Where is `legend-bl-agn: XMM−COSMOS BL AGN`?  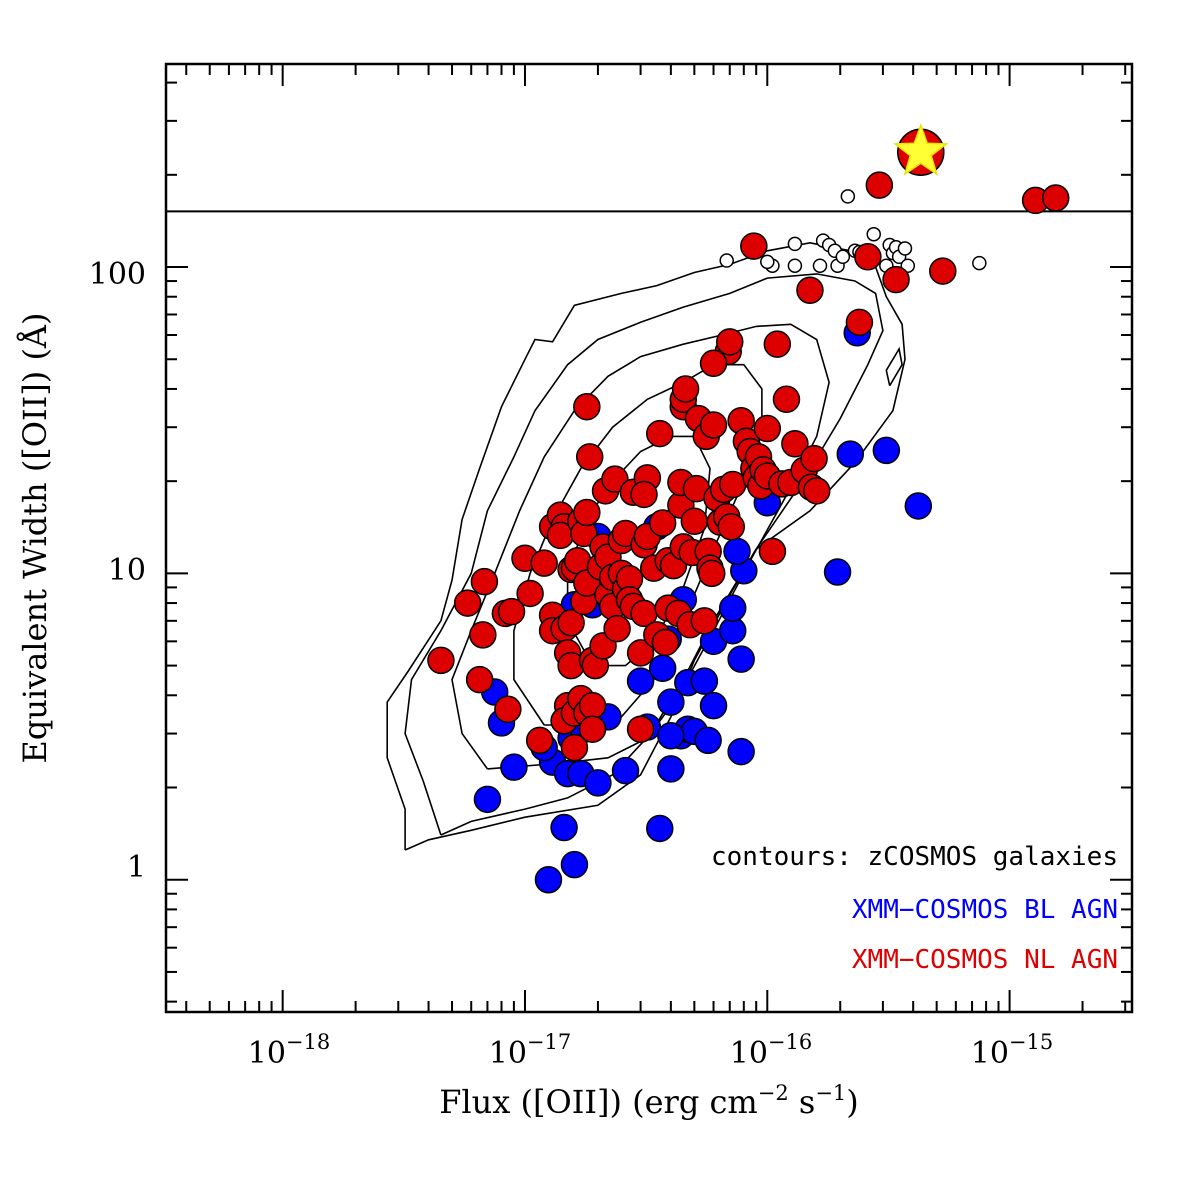 legend-bl-agn: XMM−COSMOS BL AGN is located at coordinates (985, 910).